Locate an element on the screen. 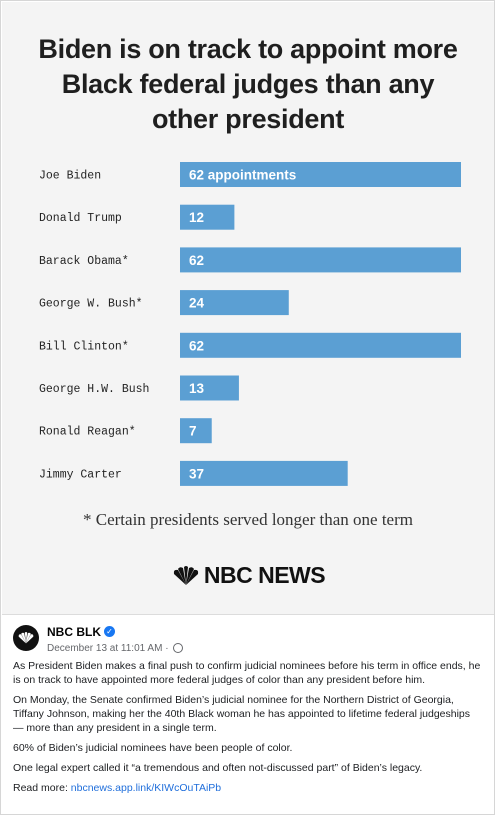  category-label: George H.W. Bush is located at coordinates (94, 389).